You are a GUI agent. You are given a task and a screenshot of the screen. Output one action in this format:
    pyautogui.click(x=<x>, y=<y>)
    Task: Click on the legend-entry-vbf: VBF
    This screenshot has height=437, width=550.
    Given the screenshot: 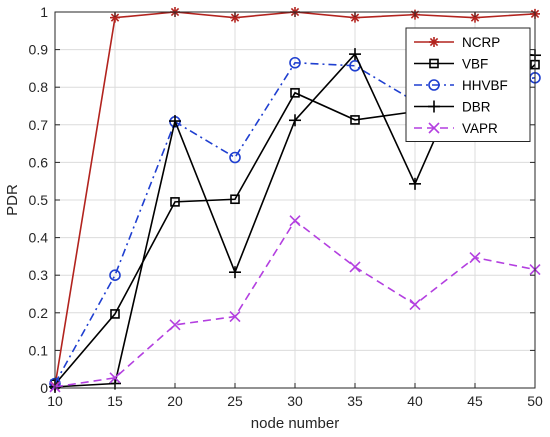 What is the action you would take?
    pyautogui.click(x=451, y=64)
    